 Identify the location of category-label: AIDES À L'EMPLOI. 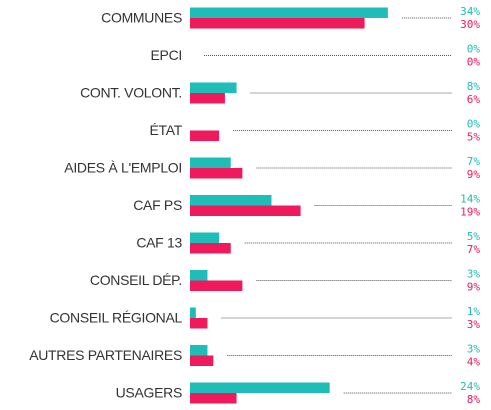
(123, 168).